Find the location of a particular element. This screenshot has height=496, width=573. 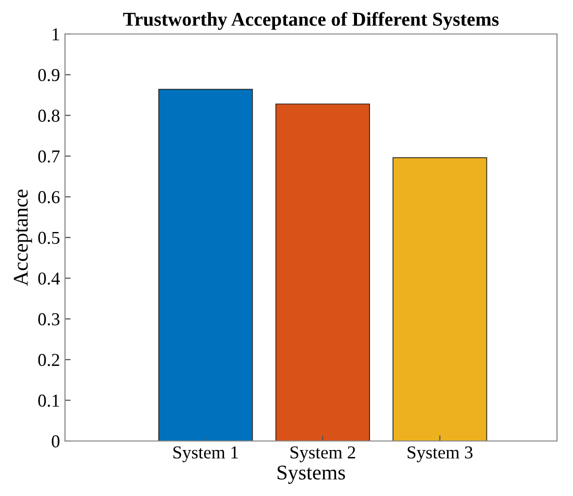

y-tick-label: 0.8 is located at coordinates (49, 116).